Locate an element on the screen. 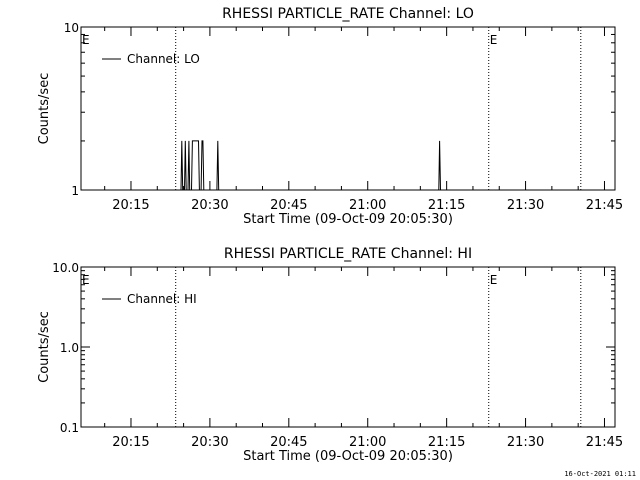 The image size is (640, 480). panel-1-x-tick-label: 20:30 is located at coordinates (209, 205).